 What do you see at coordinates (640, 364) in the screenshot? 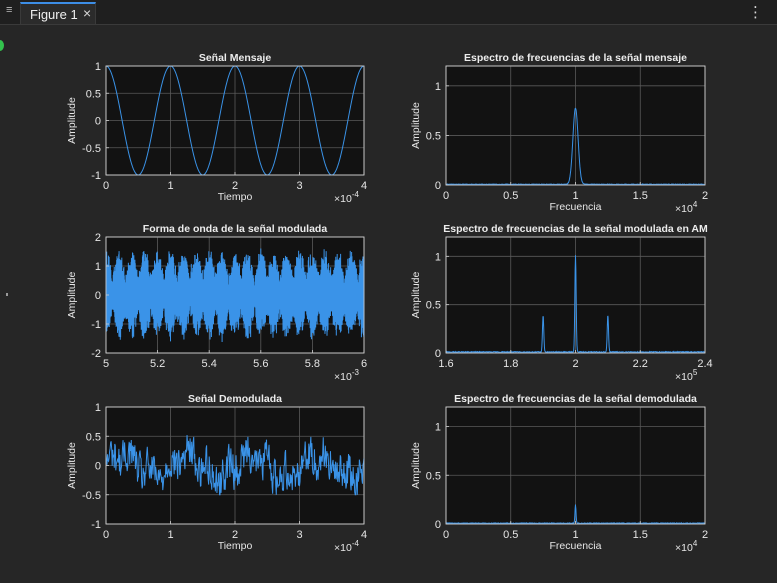
I see `x-tick-label: 2.2` at bounding box center [640, 364].